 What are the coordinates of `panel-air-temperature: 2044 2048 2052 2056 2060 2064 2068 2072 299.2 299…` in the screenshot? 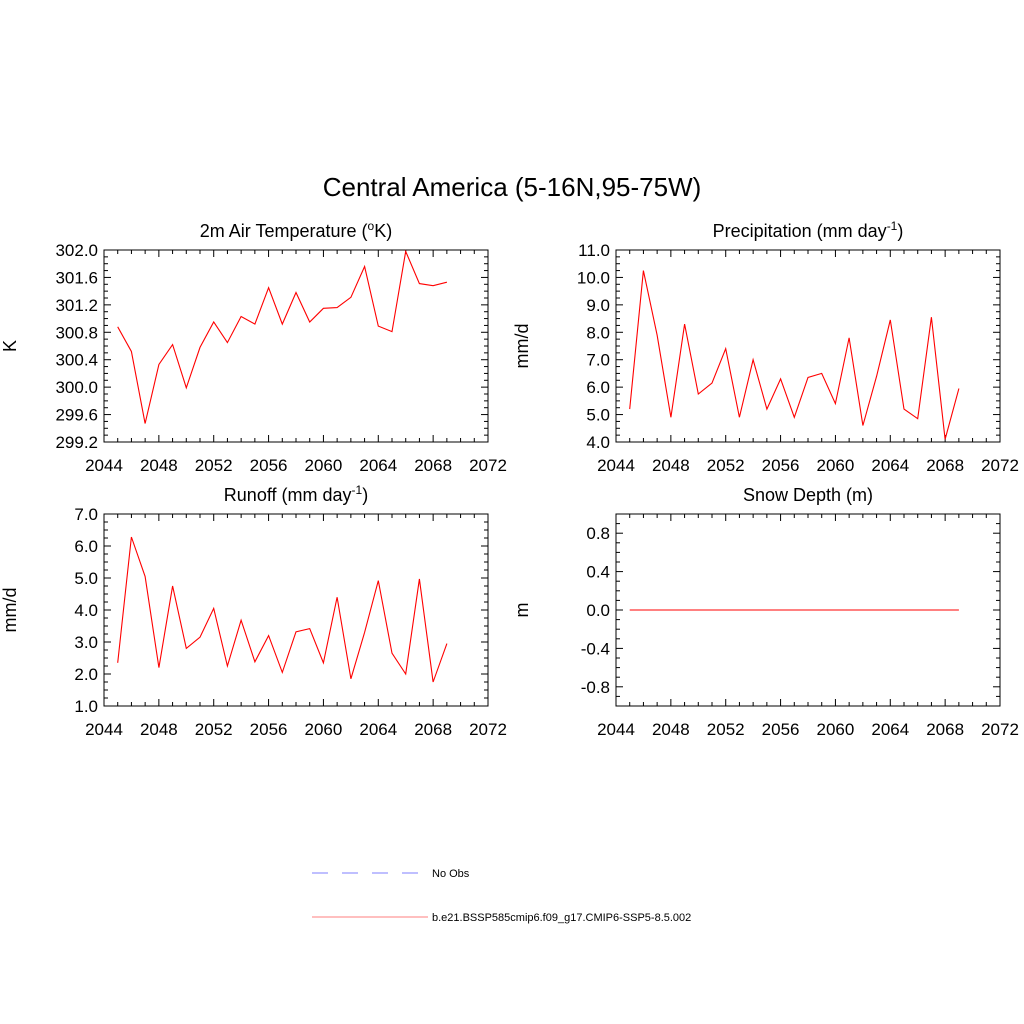 It's located at (253, 347).